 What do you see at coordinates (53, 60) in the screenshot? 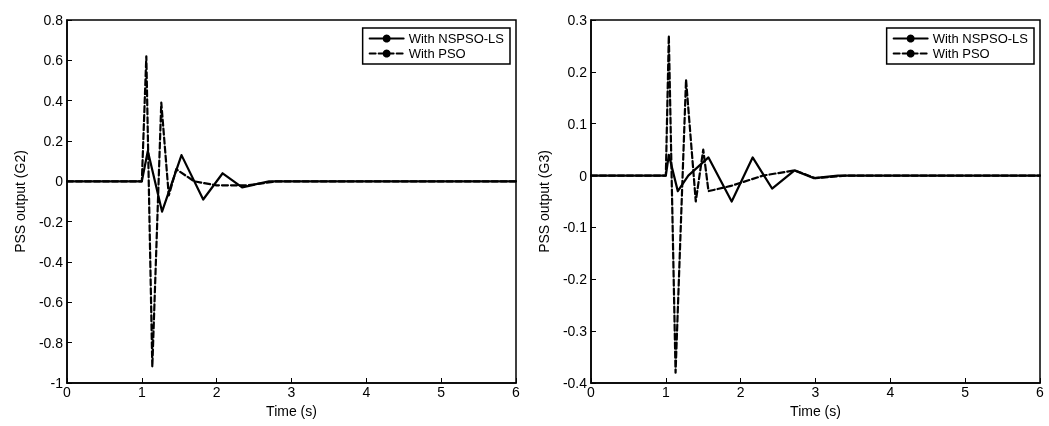
I see `y-tick-label: 0.6` at bounding box center [53, 60].